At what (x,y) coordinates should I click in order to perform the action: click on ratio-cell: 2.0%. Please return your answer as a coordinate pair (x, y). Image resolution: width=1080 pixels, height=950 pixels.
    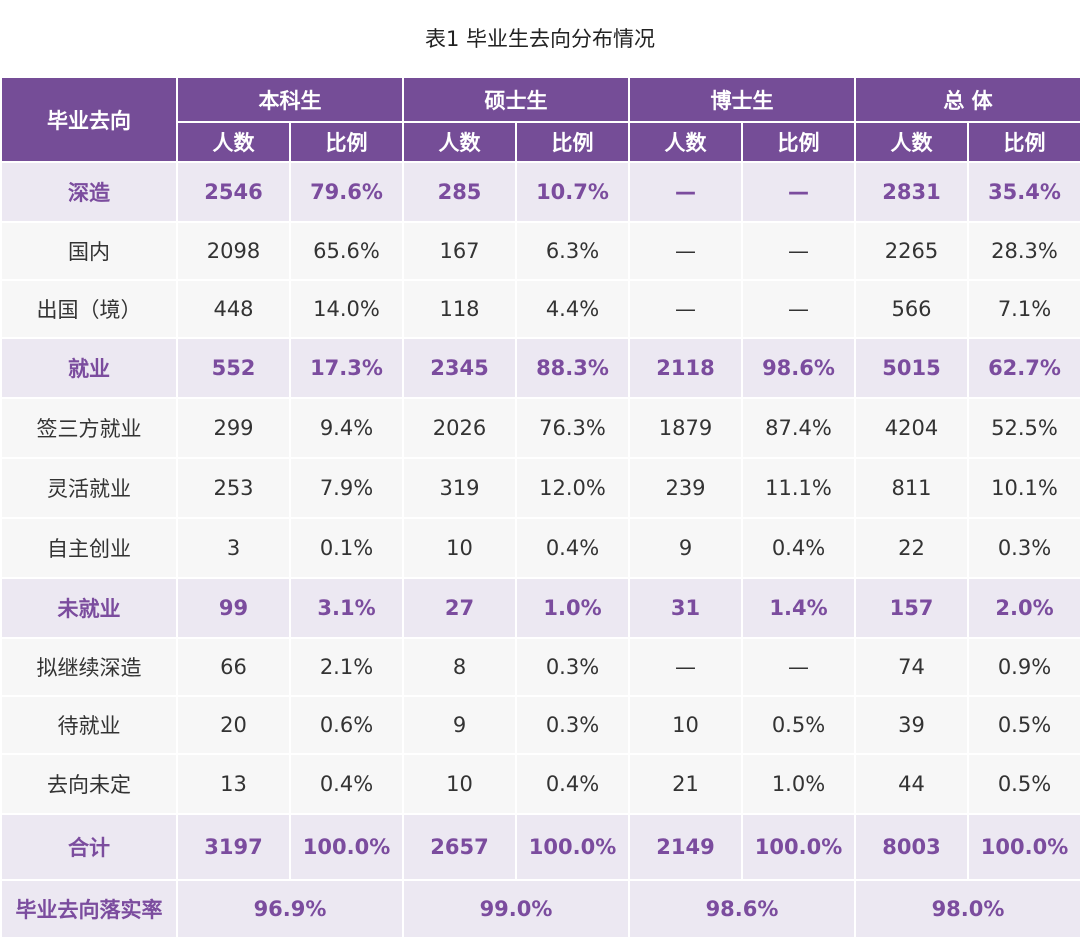
    Looking at the image, I should click on (1023, 608).